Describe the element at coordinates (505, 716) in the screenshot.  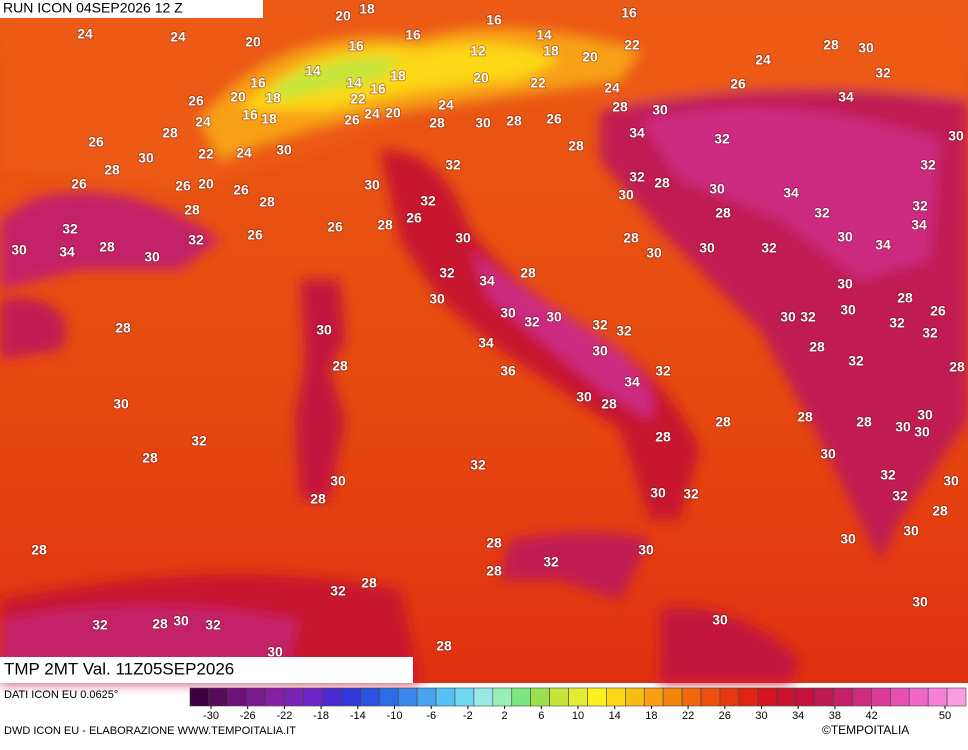
I see `legend-tick-label: 2` at that location.